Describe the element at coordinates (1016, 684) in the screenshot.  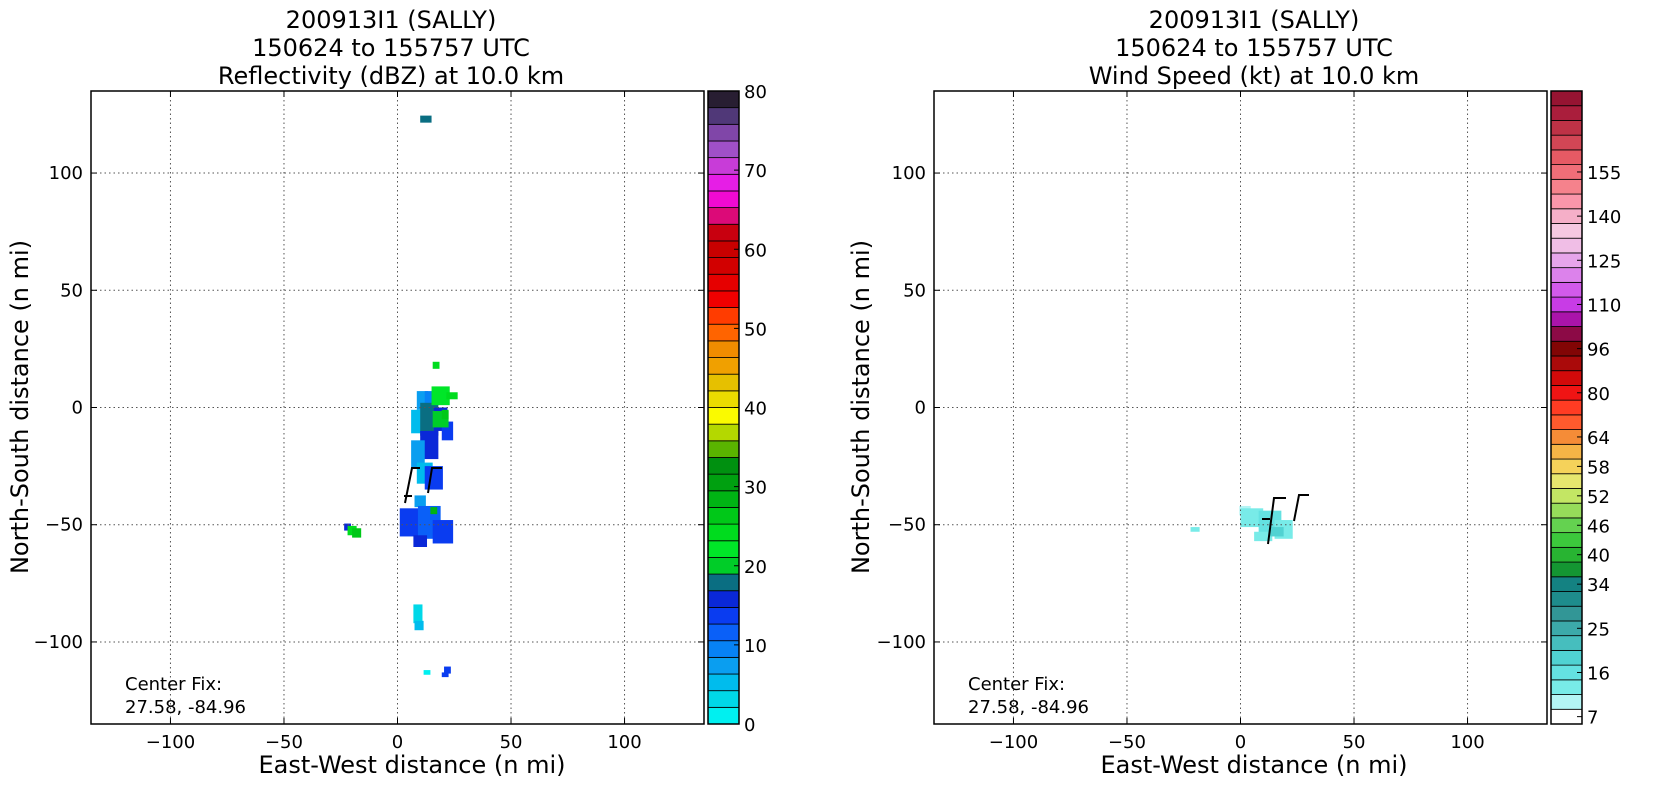
I see `center-fix-label: Center Fix:` at that location.